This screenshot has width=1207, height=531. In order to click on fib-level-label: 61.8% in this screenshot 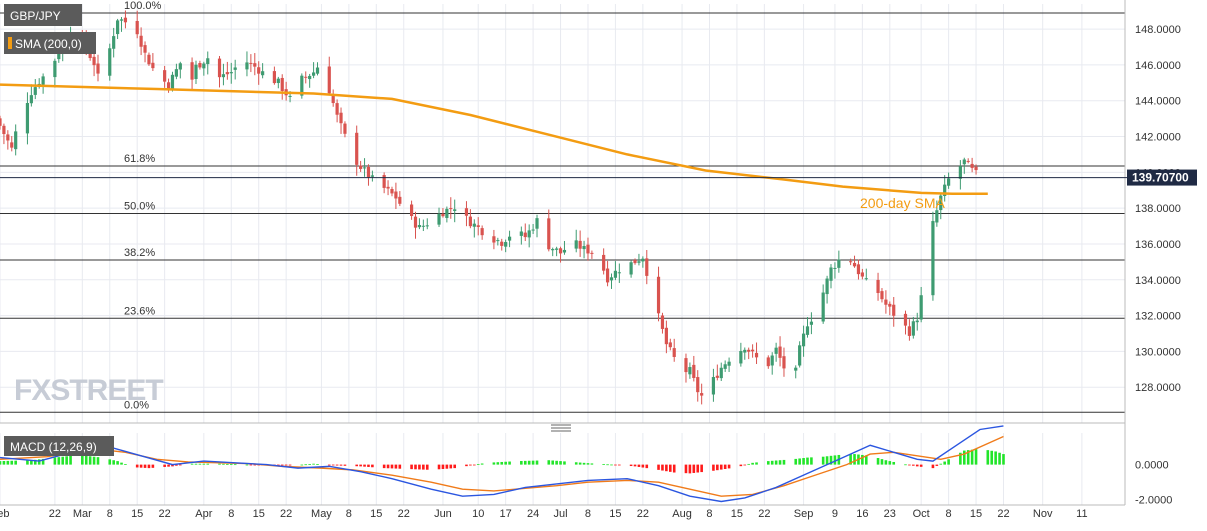, I will do `click(139, 159)`.